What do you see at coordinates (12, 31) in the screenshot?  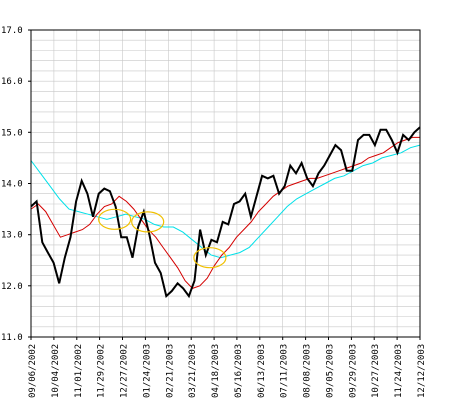 I see `y-tick-label: 17.0` at bounding box center [12, 31].